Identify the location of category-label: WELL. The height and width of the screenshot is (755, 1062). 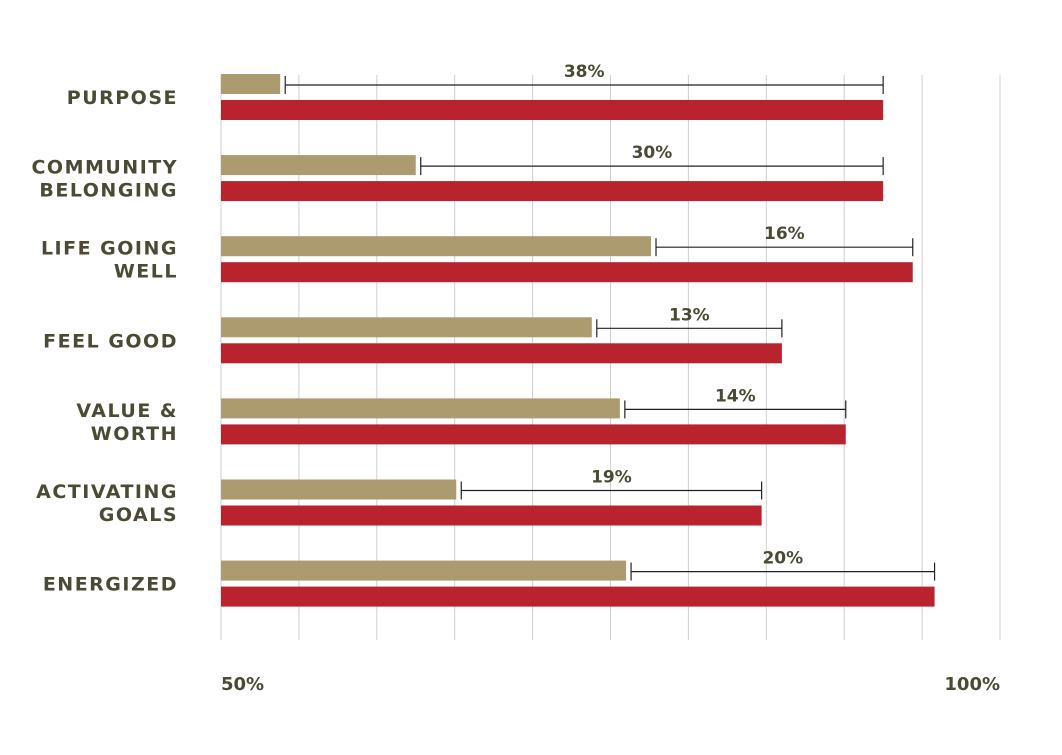
(146, 272).